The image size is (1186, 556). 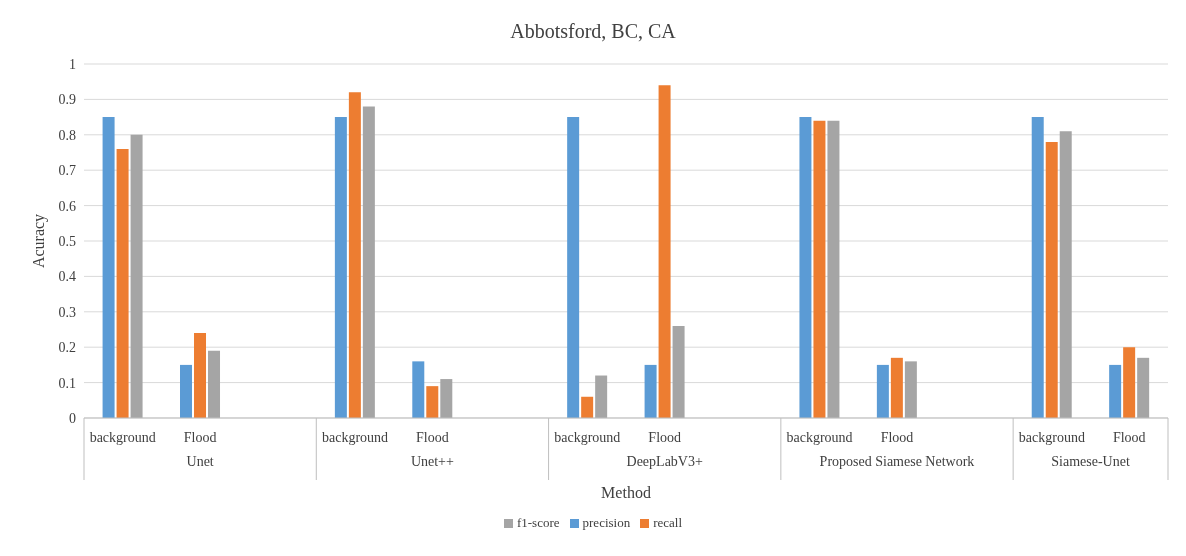 I want to click on x-axis-title: Method, so click(x=626, y=493).